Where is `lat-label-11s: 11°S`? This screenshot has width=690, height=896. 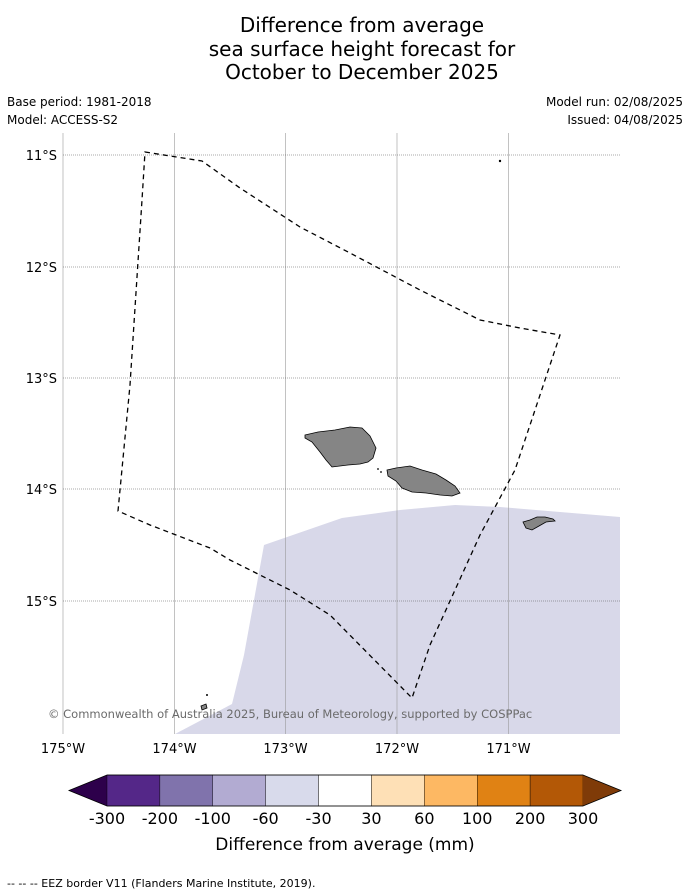 lat-label-11s: 11°S is located at coordinates (41, 156).